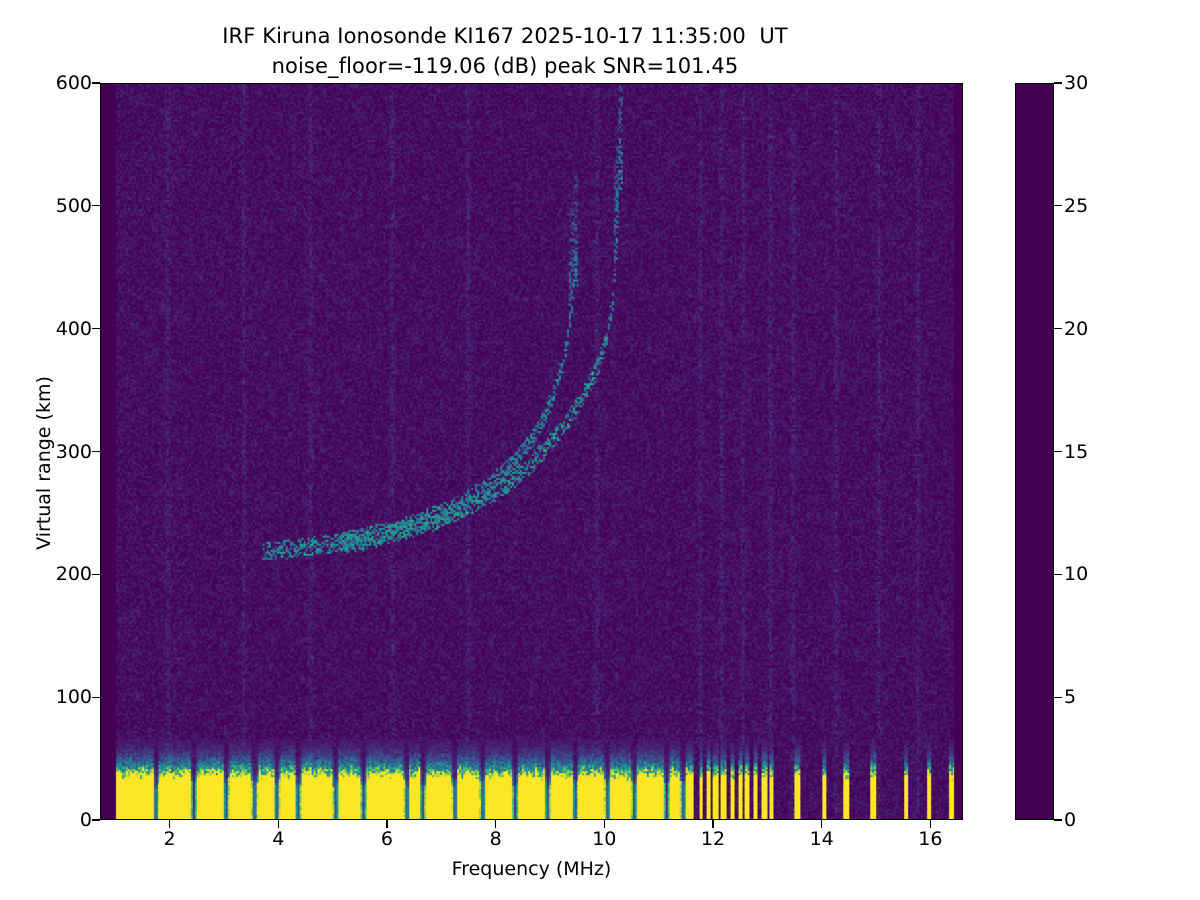 The width and height of the screenshot is (1200, 900). Describe the element at coordinates (604, 839) in the screenshot. I see `x-tick-label: 10` at that location.